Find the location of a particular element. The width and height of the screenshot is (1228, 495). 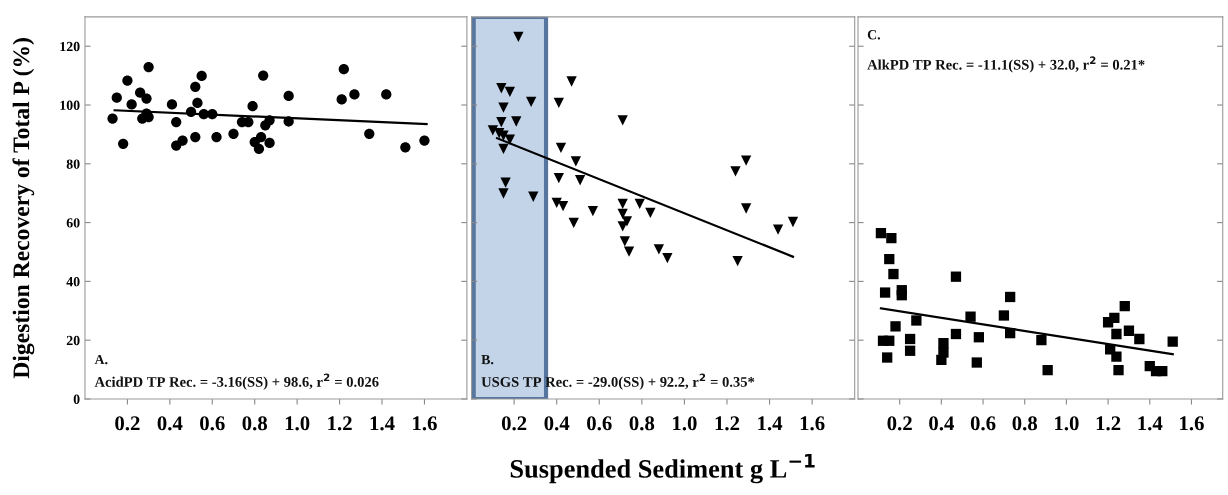

annotation: AcidPD TP Rec. = -3.16(SS) + 98.6, r$^{2}$ = 0.026 is located at coordinates (236, 381).